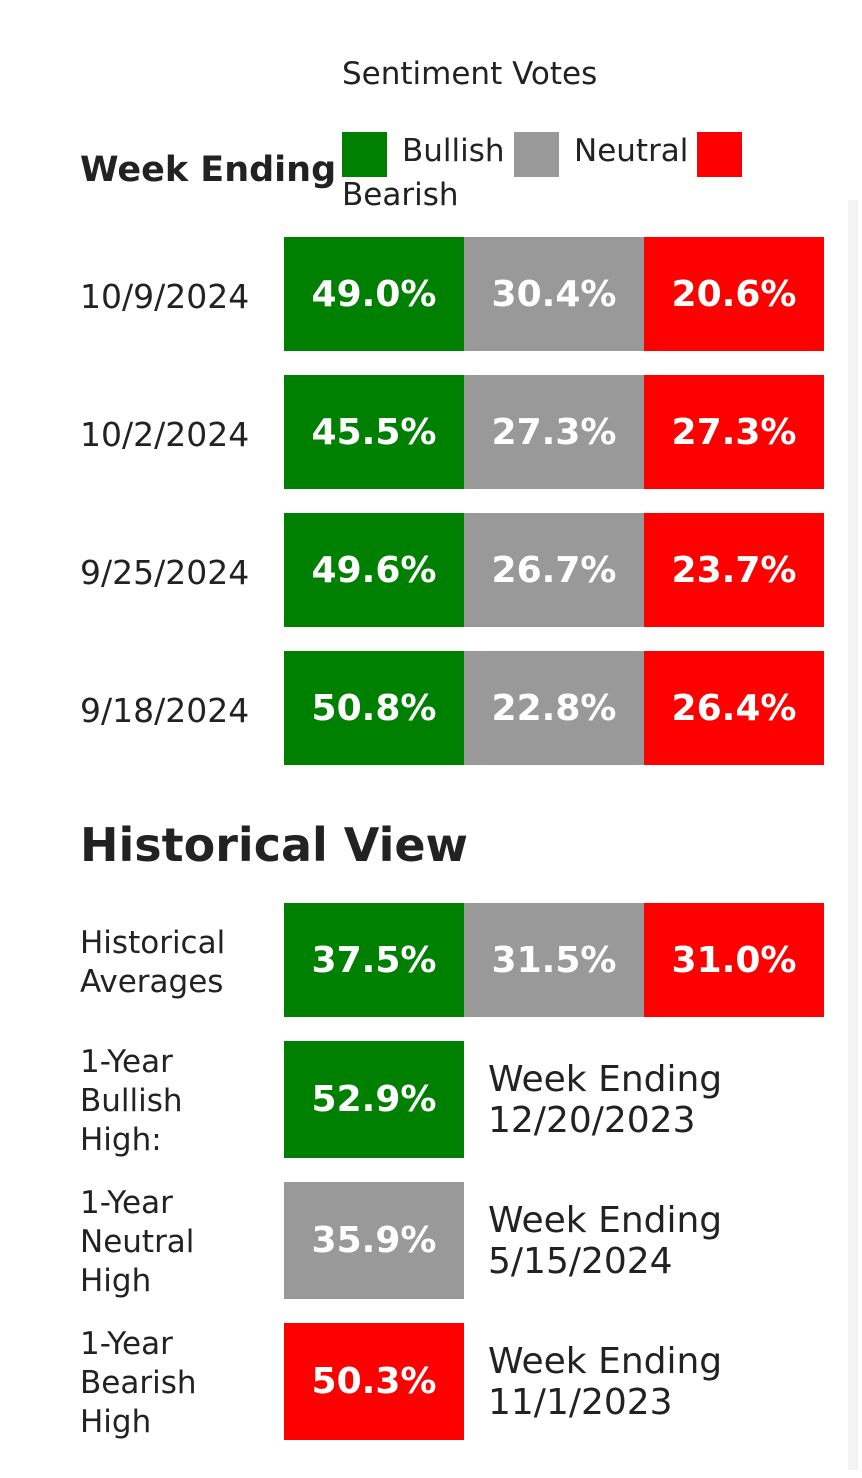  I want to click on bullish-high-label: 1-Year Bullish High:, so click(131, 1101).